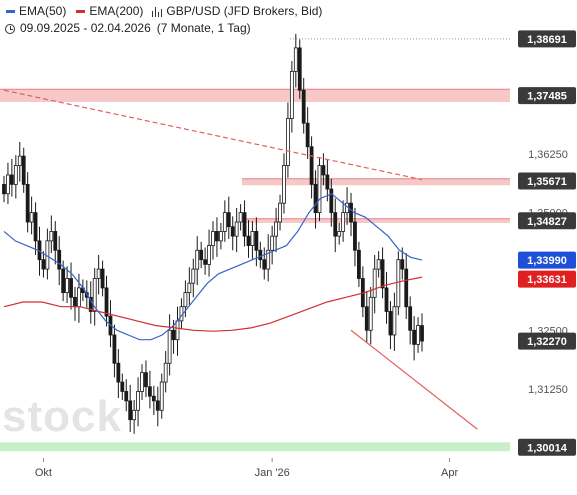 The width and height of the screenshot is (577, 495). What do you see at coordinates (85, 28) in the screenshot?
I see `date-range: 09.09.2025 - 02.04.2026` at bounding box center [85, 28].